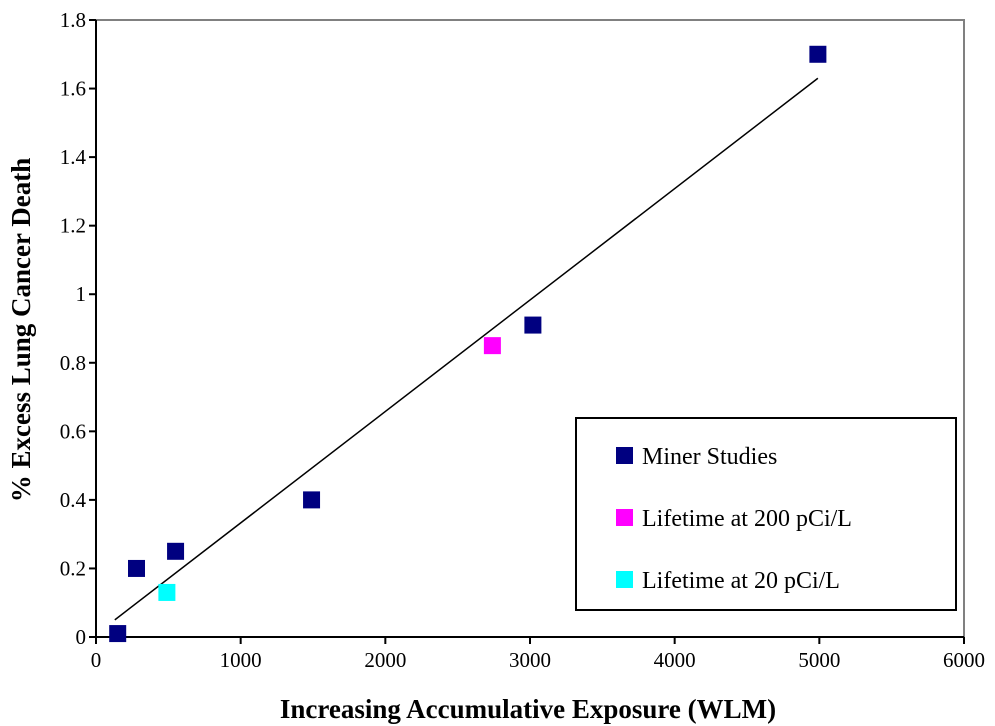 Image resolution: width=995 pixels, height=726 pixels. Describe the element at coordinates (624, 455) in the screenshot. I see `legend-marker-miner-studies` at that location.